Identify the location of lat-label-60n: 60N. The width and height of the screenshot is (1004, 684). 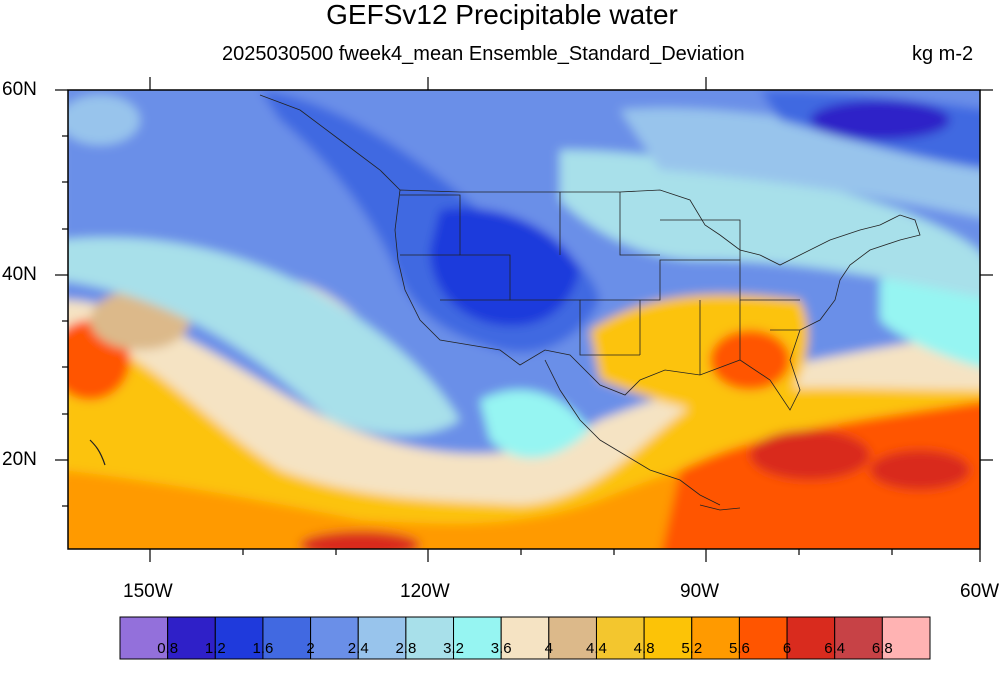
(19, 89).